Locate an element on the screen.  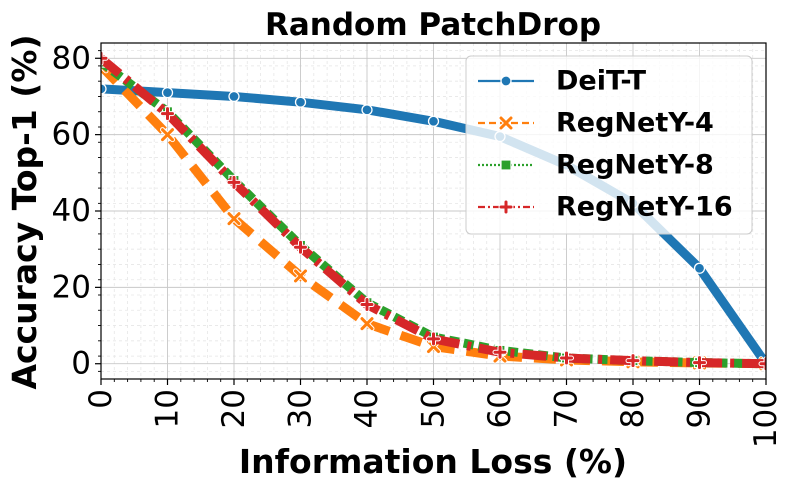
legend: DeiT-T RegNetY-4 RegNetY-8 RegNetY-16 is located at coordinates (609, 145).